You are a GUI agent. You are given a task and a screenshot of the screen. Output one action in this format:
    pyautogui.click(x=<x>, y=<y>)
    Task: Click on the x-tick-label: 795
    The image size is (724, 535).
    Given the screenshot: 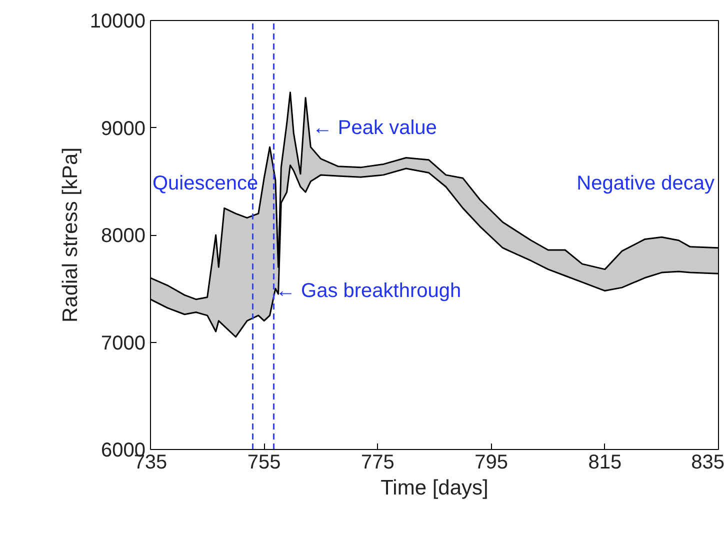 What is the action you would take?
    pyautogui.click(x=491, y=463)
    